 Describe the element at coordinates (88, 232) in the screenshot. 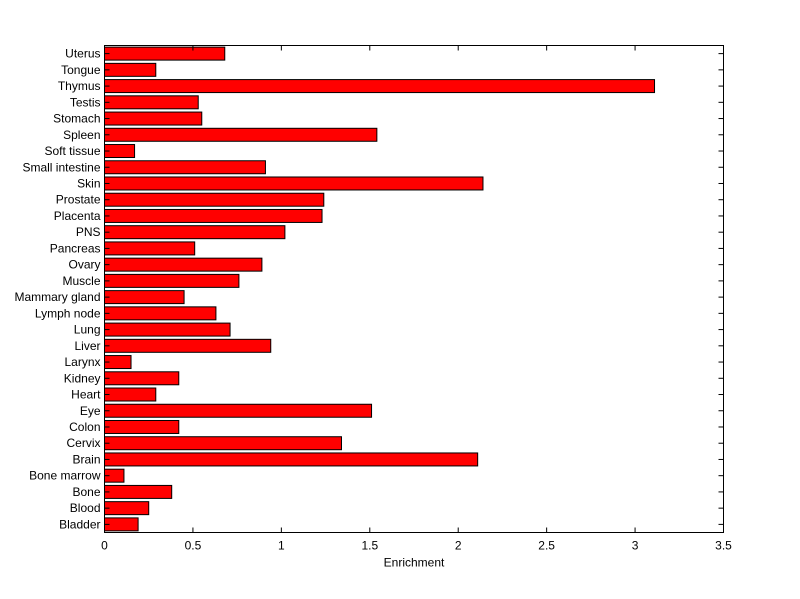

I see `y-tick-label: PNS` at that location.